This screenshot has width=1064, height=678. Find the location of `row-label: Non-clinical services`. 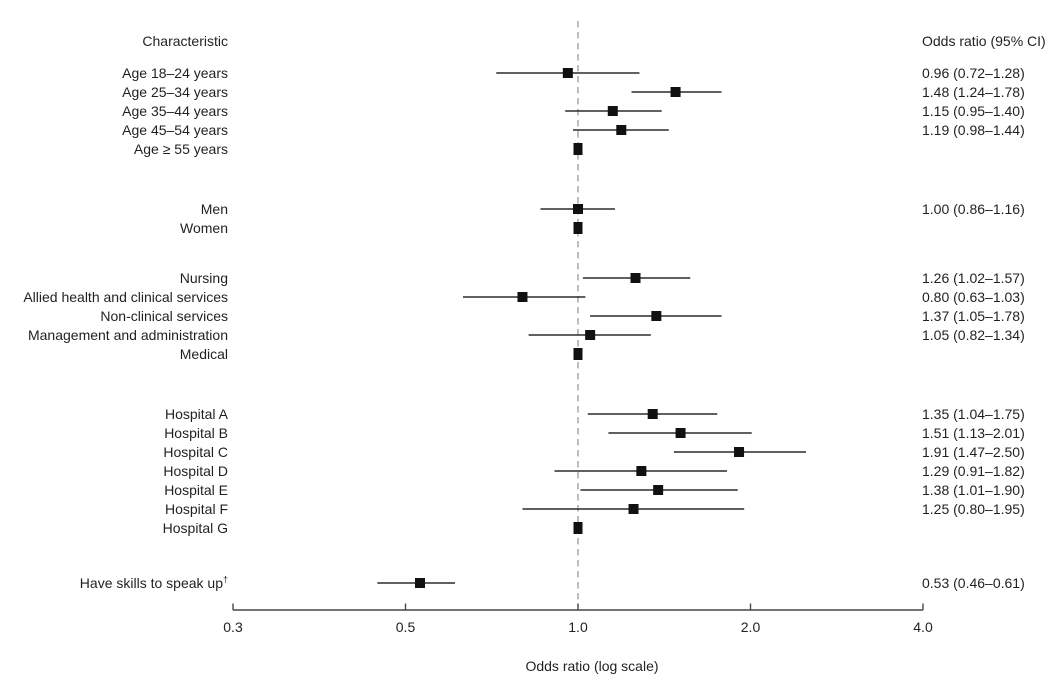

row-label: Non-clinical services is located at coordinates (164, 315).